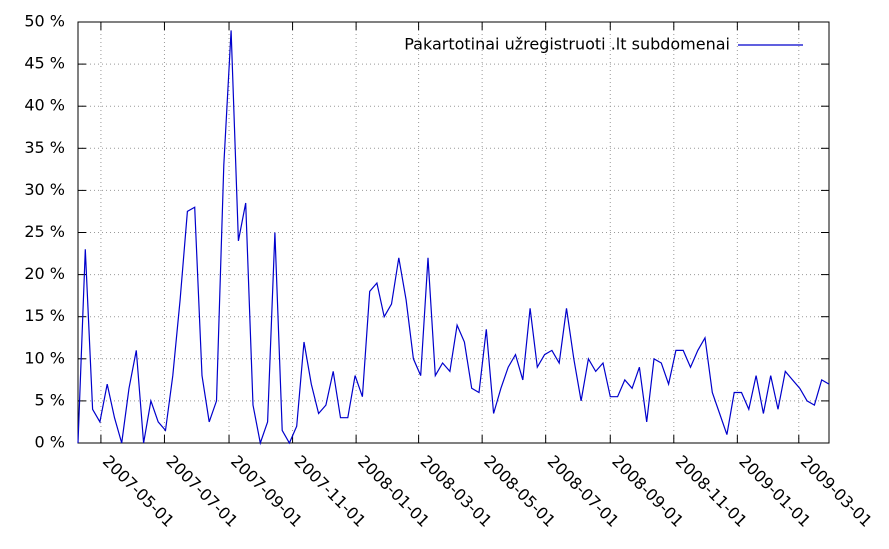 This screenshot has height=549, width=889. What do you see at coordinates (44, 63) in the screenshot?
I see `y-tick-label: 45 %` at bounding box center [44, 63].